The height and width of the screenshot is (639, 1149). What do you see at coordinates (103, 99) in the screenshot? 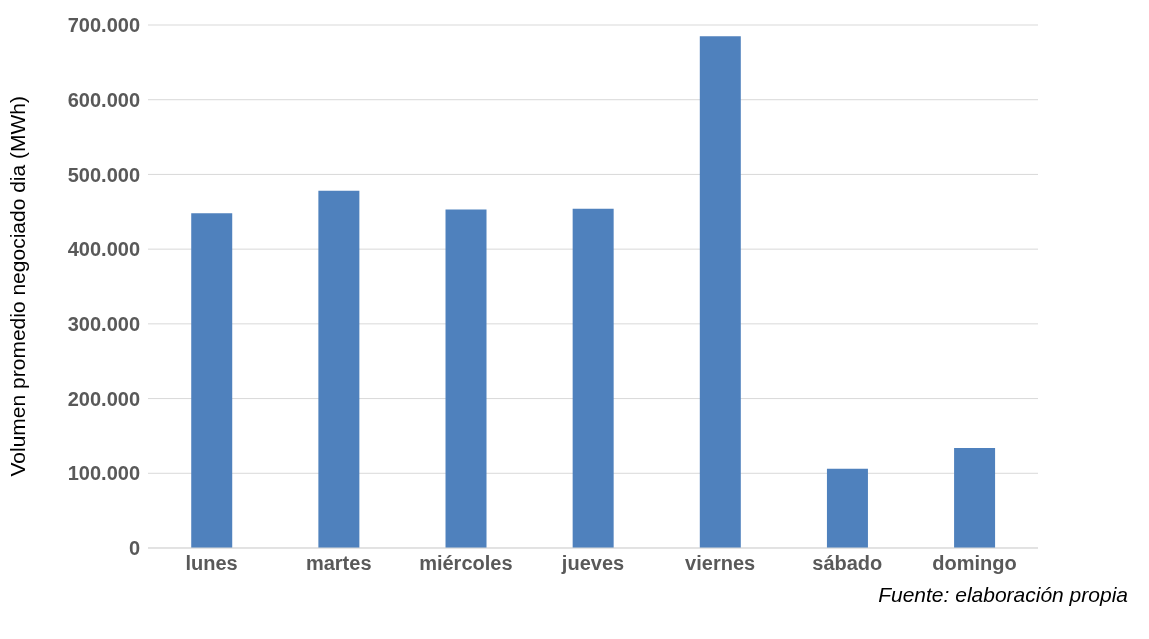
I see `y-tick-label: 600.000` at bounding box center [103, 99].